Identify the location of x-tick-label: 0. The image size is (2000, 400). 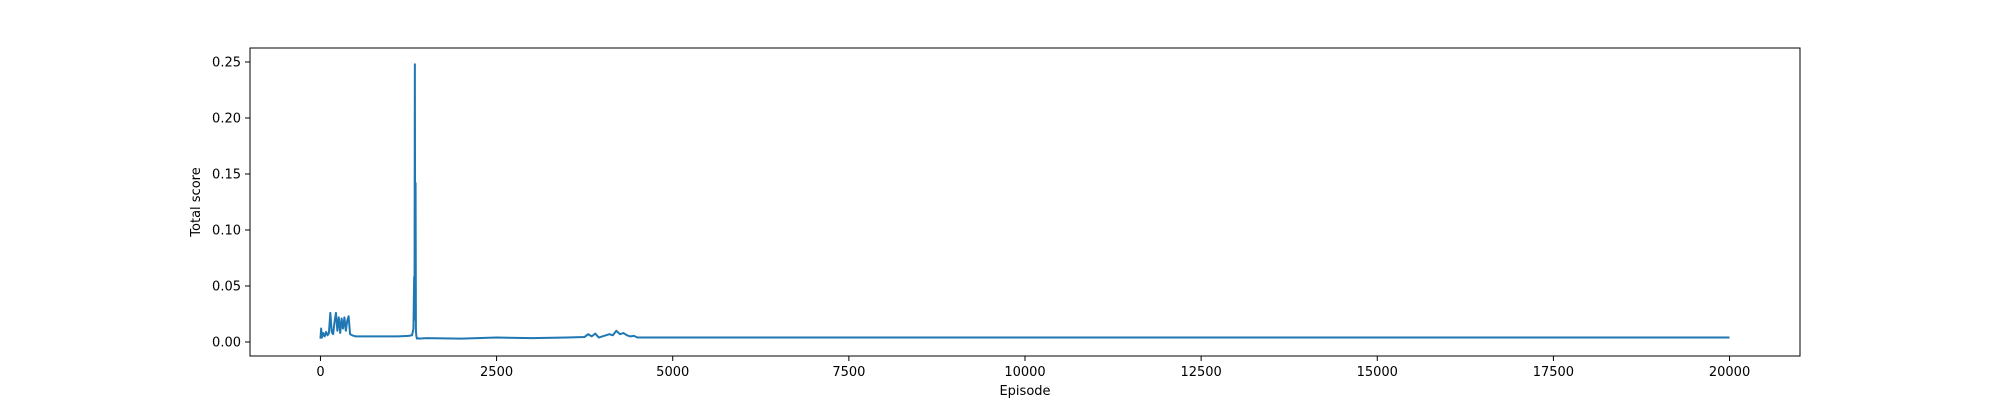
(320, 372).